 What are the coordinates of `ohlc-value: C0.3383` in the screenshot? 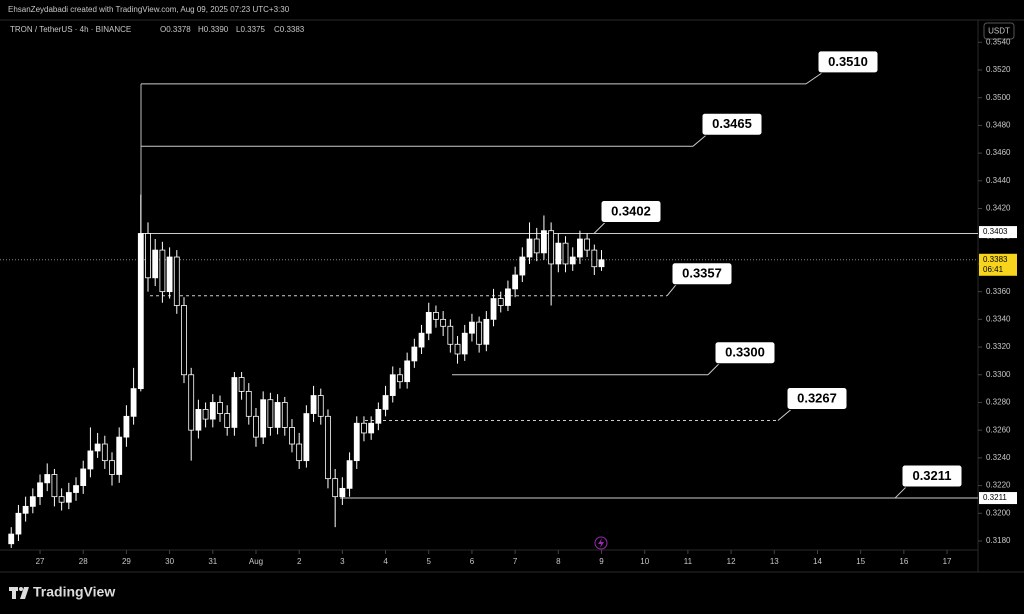 It's located at (289, 29).